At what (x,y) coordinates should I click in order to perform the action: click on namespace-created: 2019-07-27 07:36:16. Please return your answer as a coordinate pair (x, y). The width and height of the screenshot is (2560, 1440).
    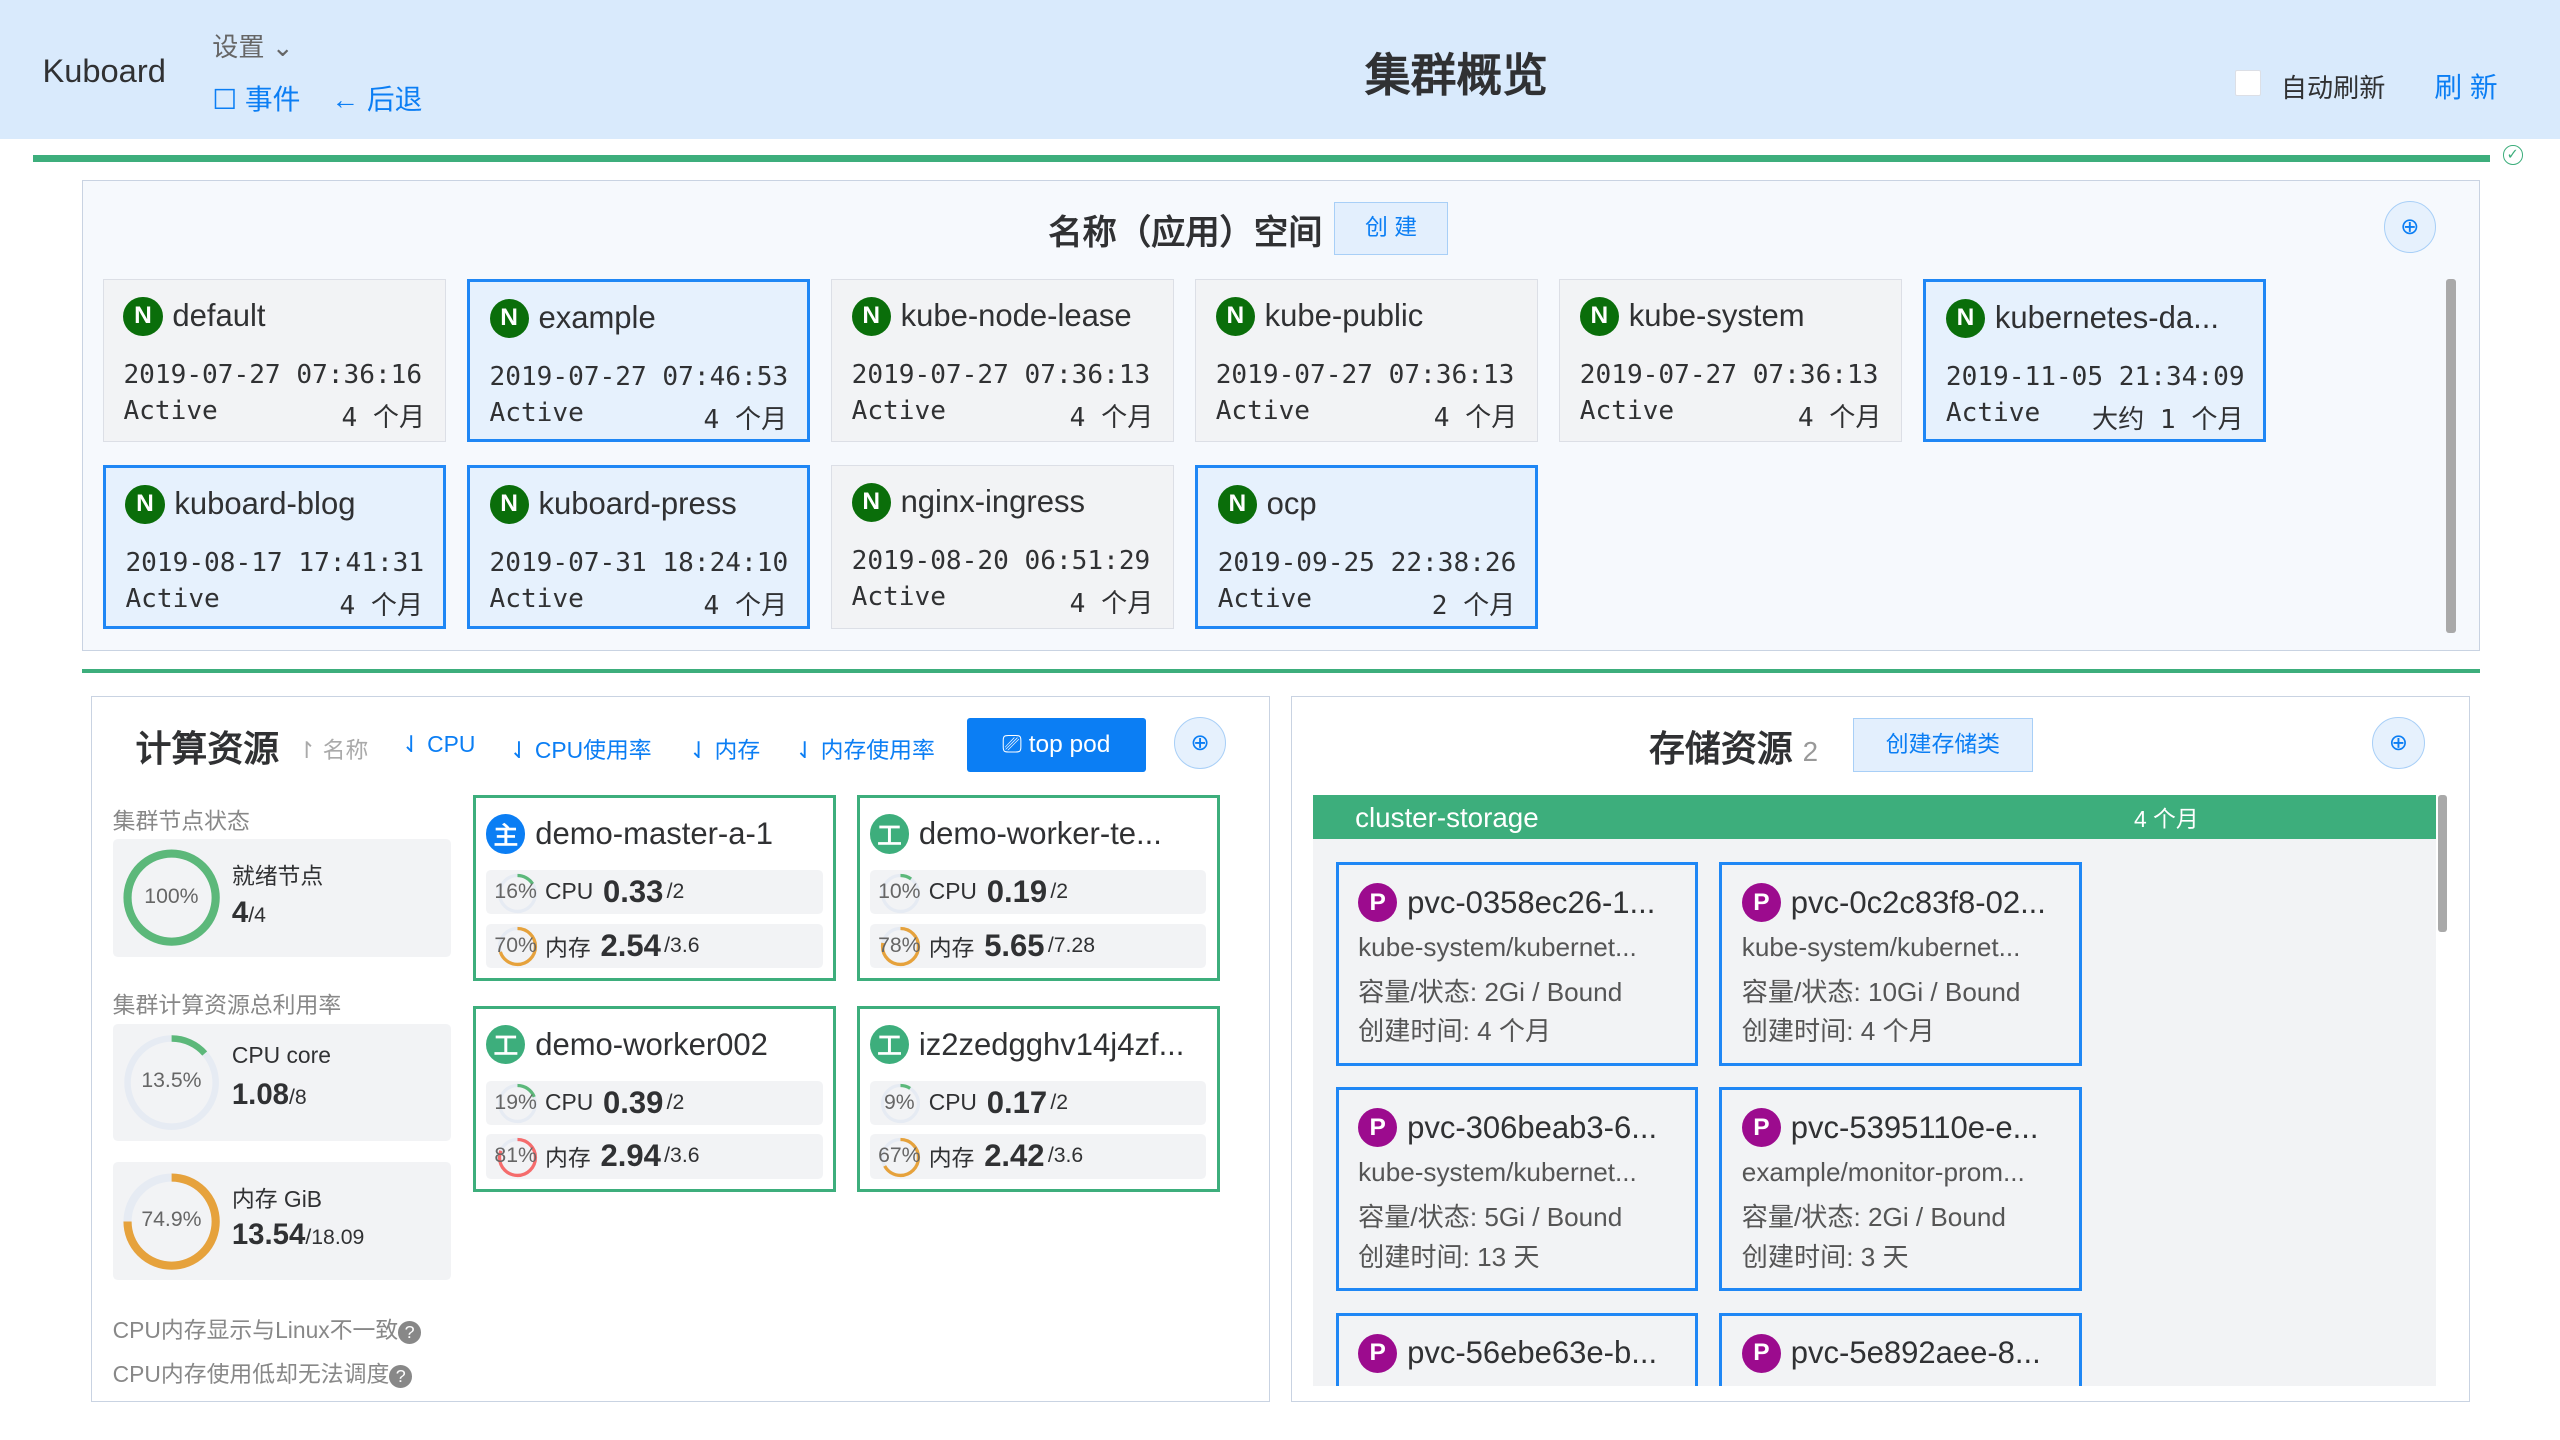
    Looking at the image, I should click on (273, 375).